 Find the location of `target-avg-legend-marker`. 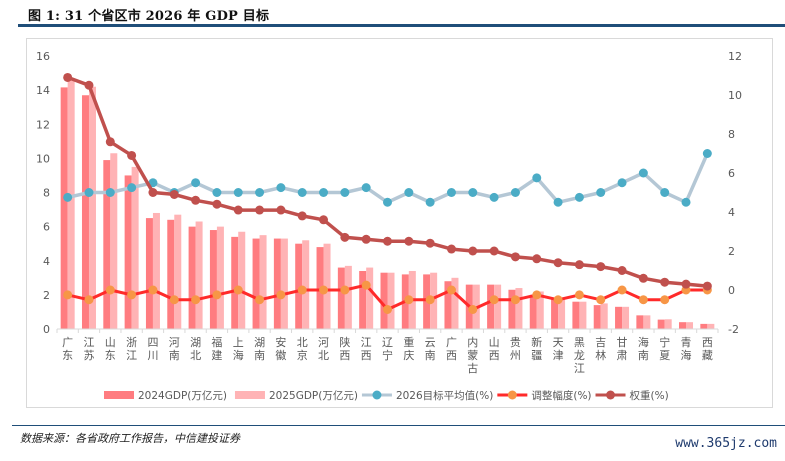

target-avg-legend-marker is located at coordinates (377, 395).